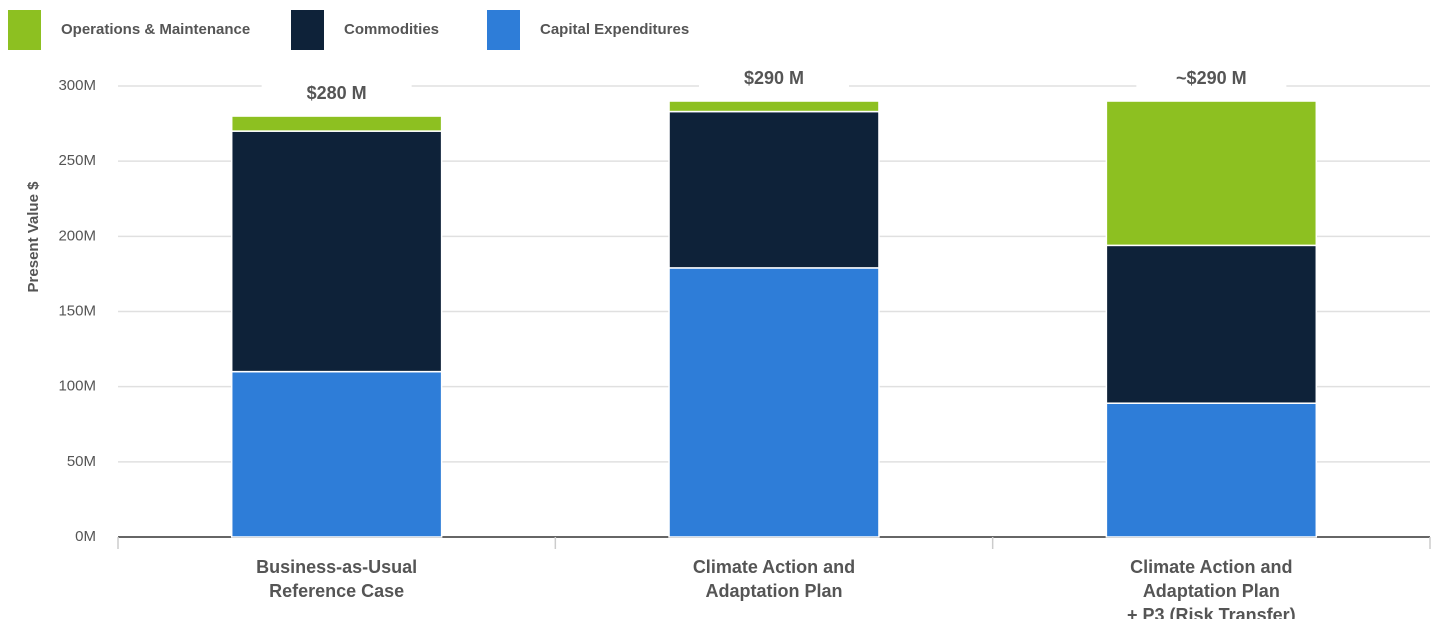 This screenshot has width=1439, height=619. Describe the element at coordinates (77, 386) in the screenshot. I see `y-tick-label: 100M` at that location.